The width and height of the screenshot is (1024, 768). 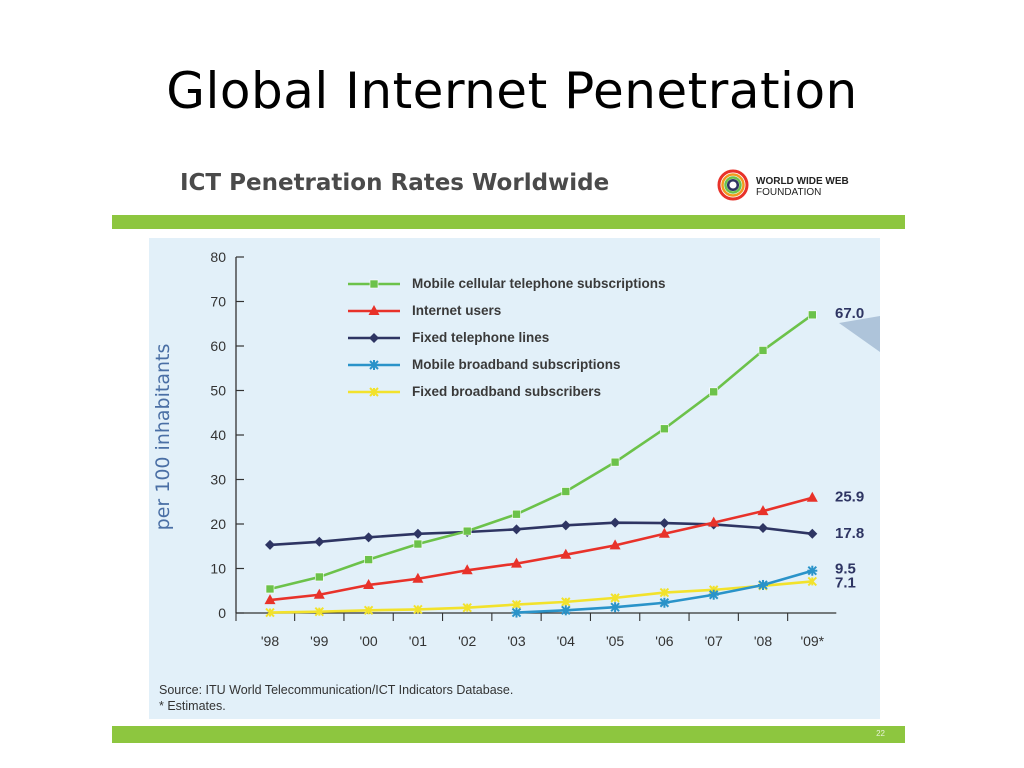 What do you see at coordinates (733, 185) in the screenshot?
I see `world-wide-web-foundation-logo-icon` at bounding box center [733, 185].